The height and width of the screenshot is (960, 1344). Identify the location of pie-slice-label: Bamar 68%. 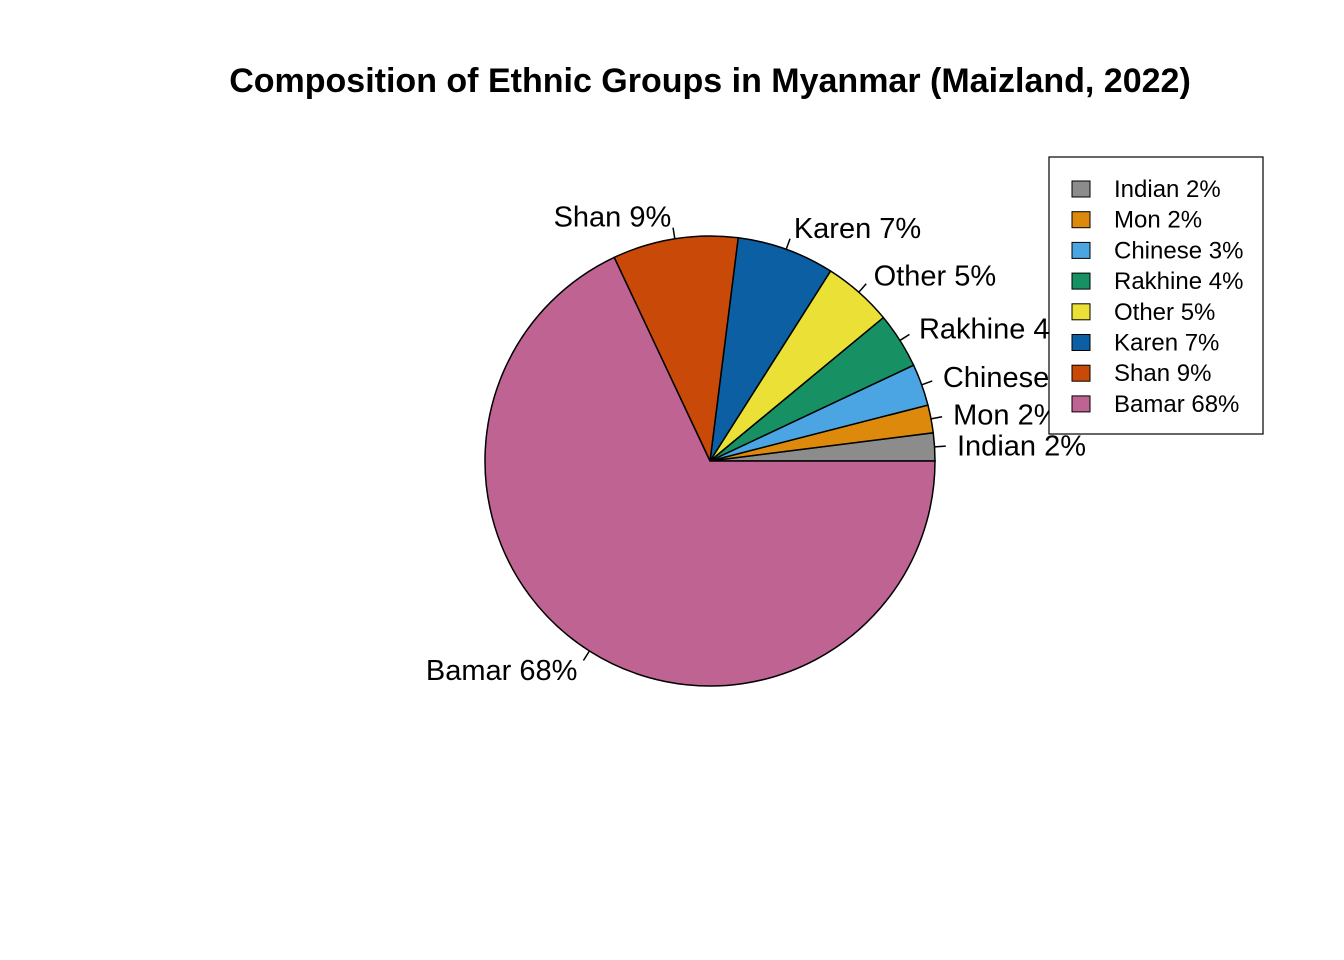
(502, 671).